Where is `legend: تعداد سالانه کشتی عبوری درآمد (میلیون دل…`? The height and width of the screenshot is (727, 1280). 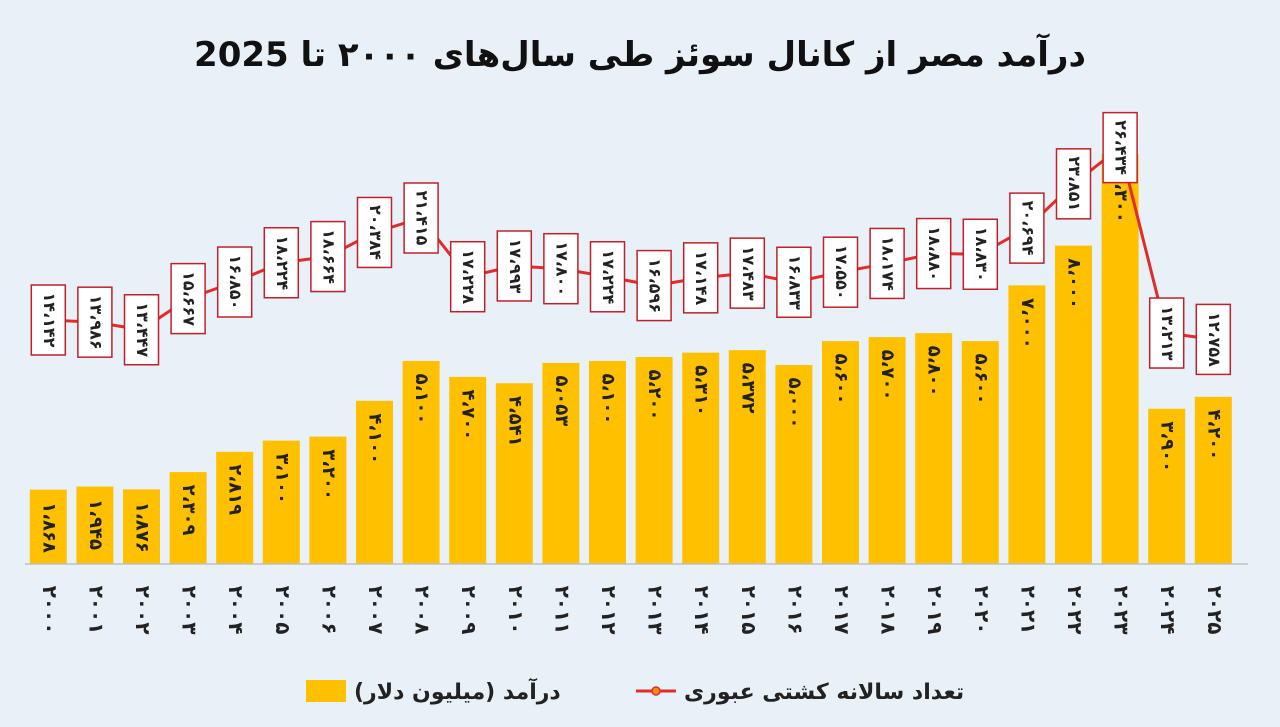 legend: تعداد سالانه کشتی عبوری درآمد (میلیون دل… is located at coordinates (635, 691).